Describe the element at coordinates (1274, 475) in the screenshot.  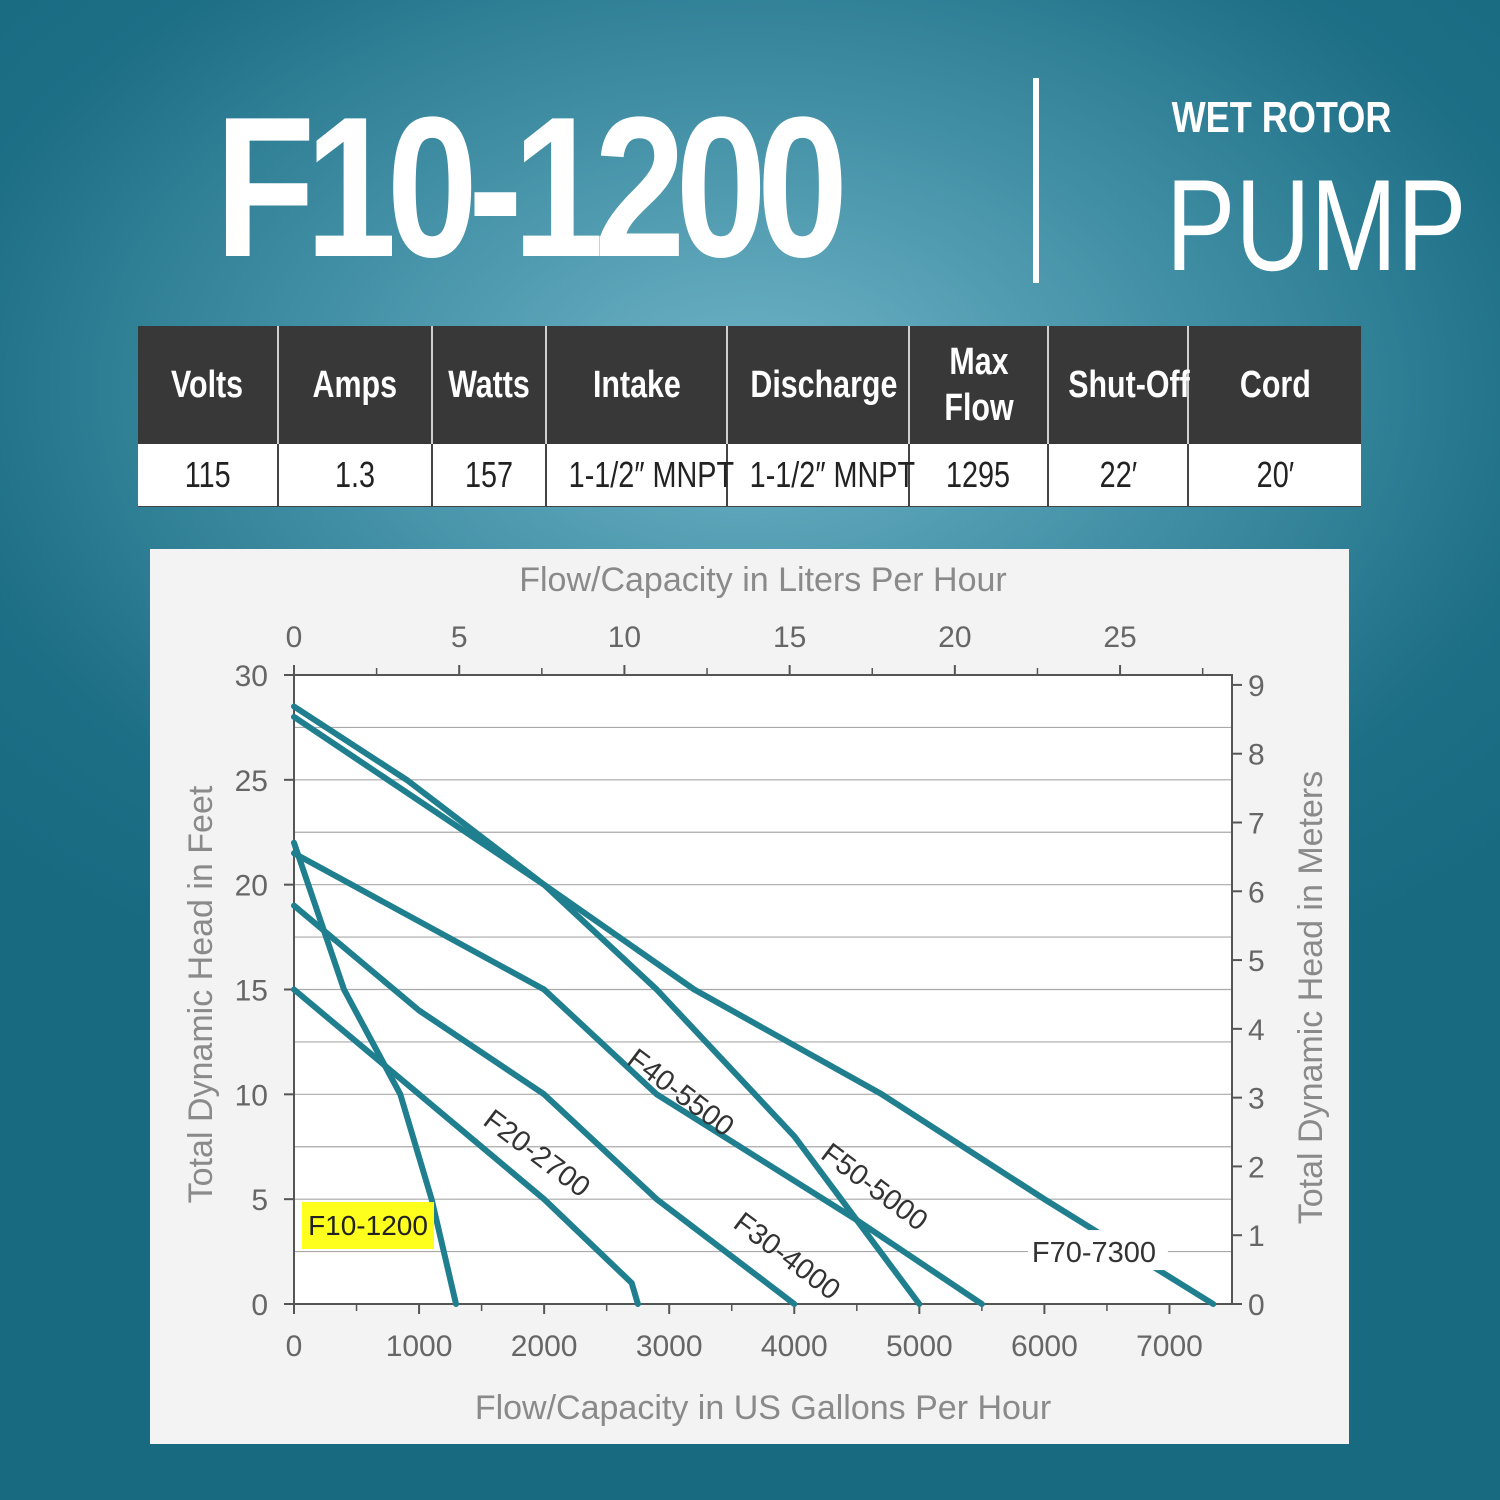
I see `specs-value-cord: 20′` at that location.